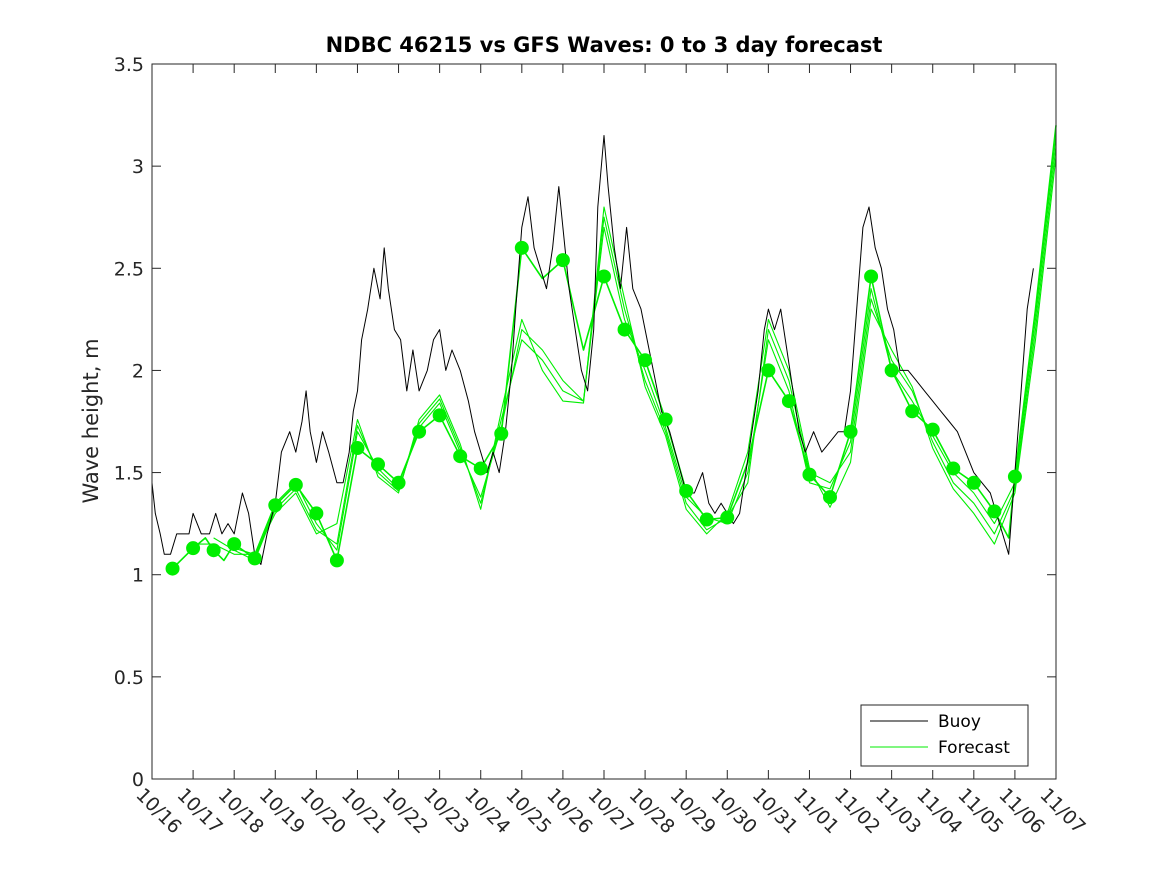 The image size is (1167, 875). I want to click on legend: Buoy Forecast, so click(944, 735).